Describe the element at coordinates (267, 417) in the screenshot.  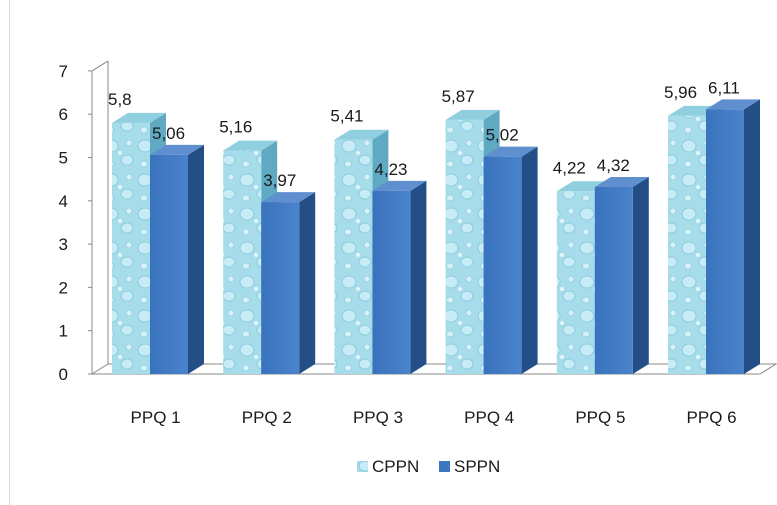
I see `x-tick-label: PPQ 2` at that location.